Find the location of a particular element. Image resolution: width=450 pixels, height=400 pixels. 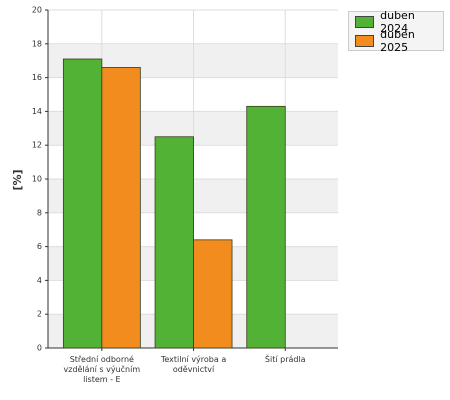

x-tick-label: Šití prádla is located at coordinates (285, 359).